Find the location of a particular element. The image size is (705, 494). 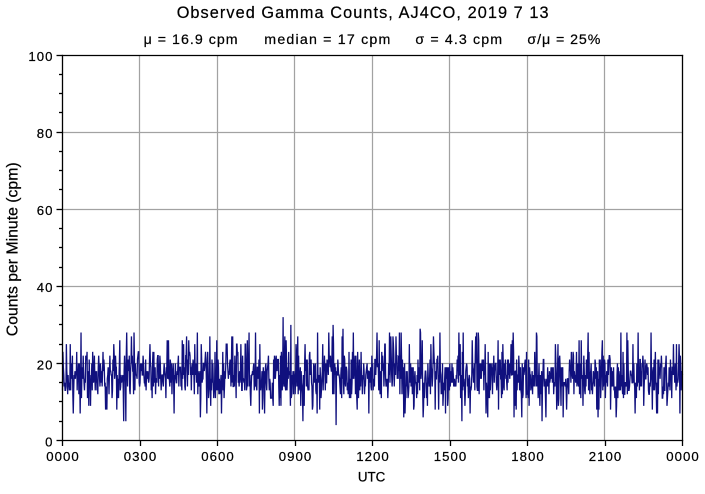

svg-text: 0 is located at coordinates (49, 441).